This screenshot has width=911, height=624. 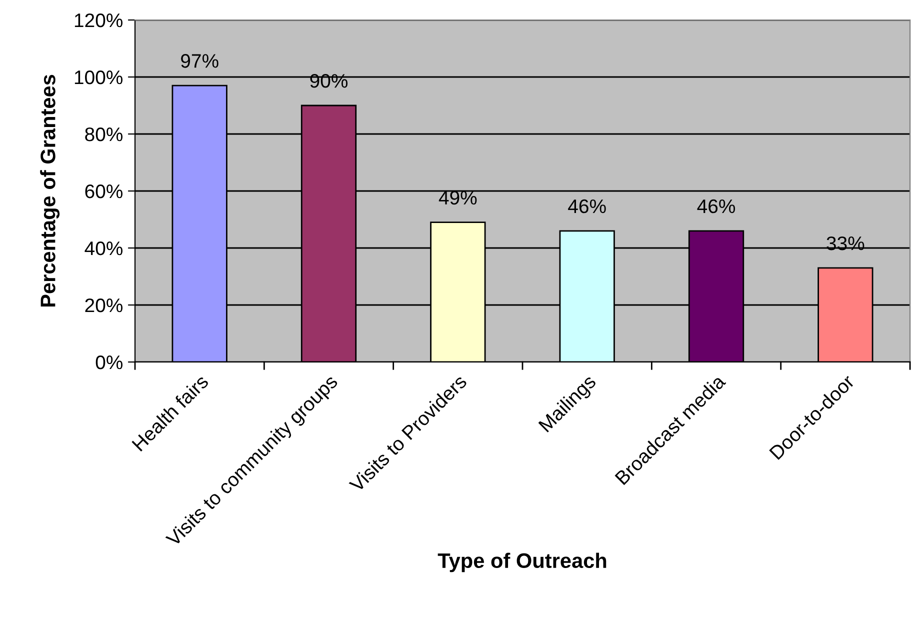 What do you see at coordinates (98, 77) in the screenshot?
I see `y-tick-label: 100%` at bounding box center [98, 77].